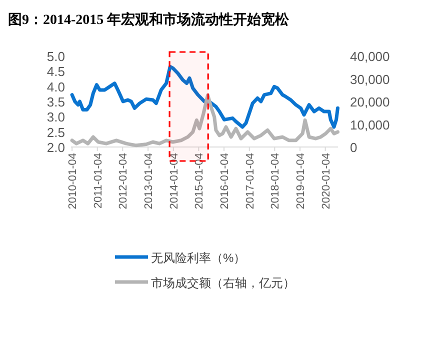  What do you see at coordinates (200, 181) in the screenshot?
I see `x-tick-label: 2015-01-04` at bounding box center [200, 181].